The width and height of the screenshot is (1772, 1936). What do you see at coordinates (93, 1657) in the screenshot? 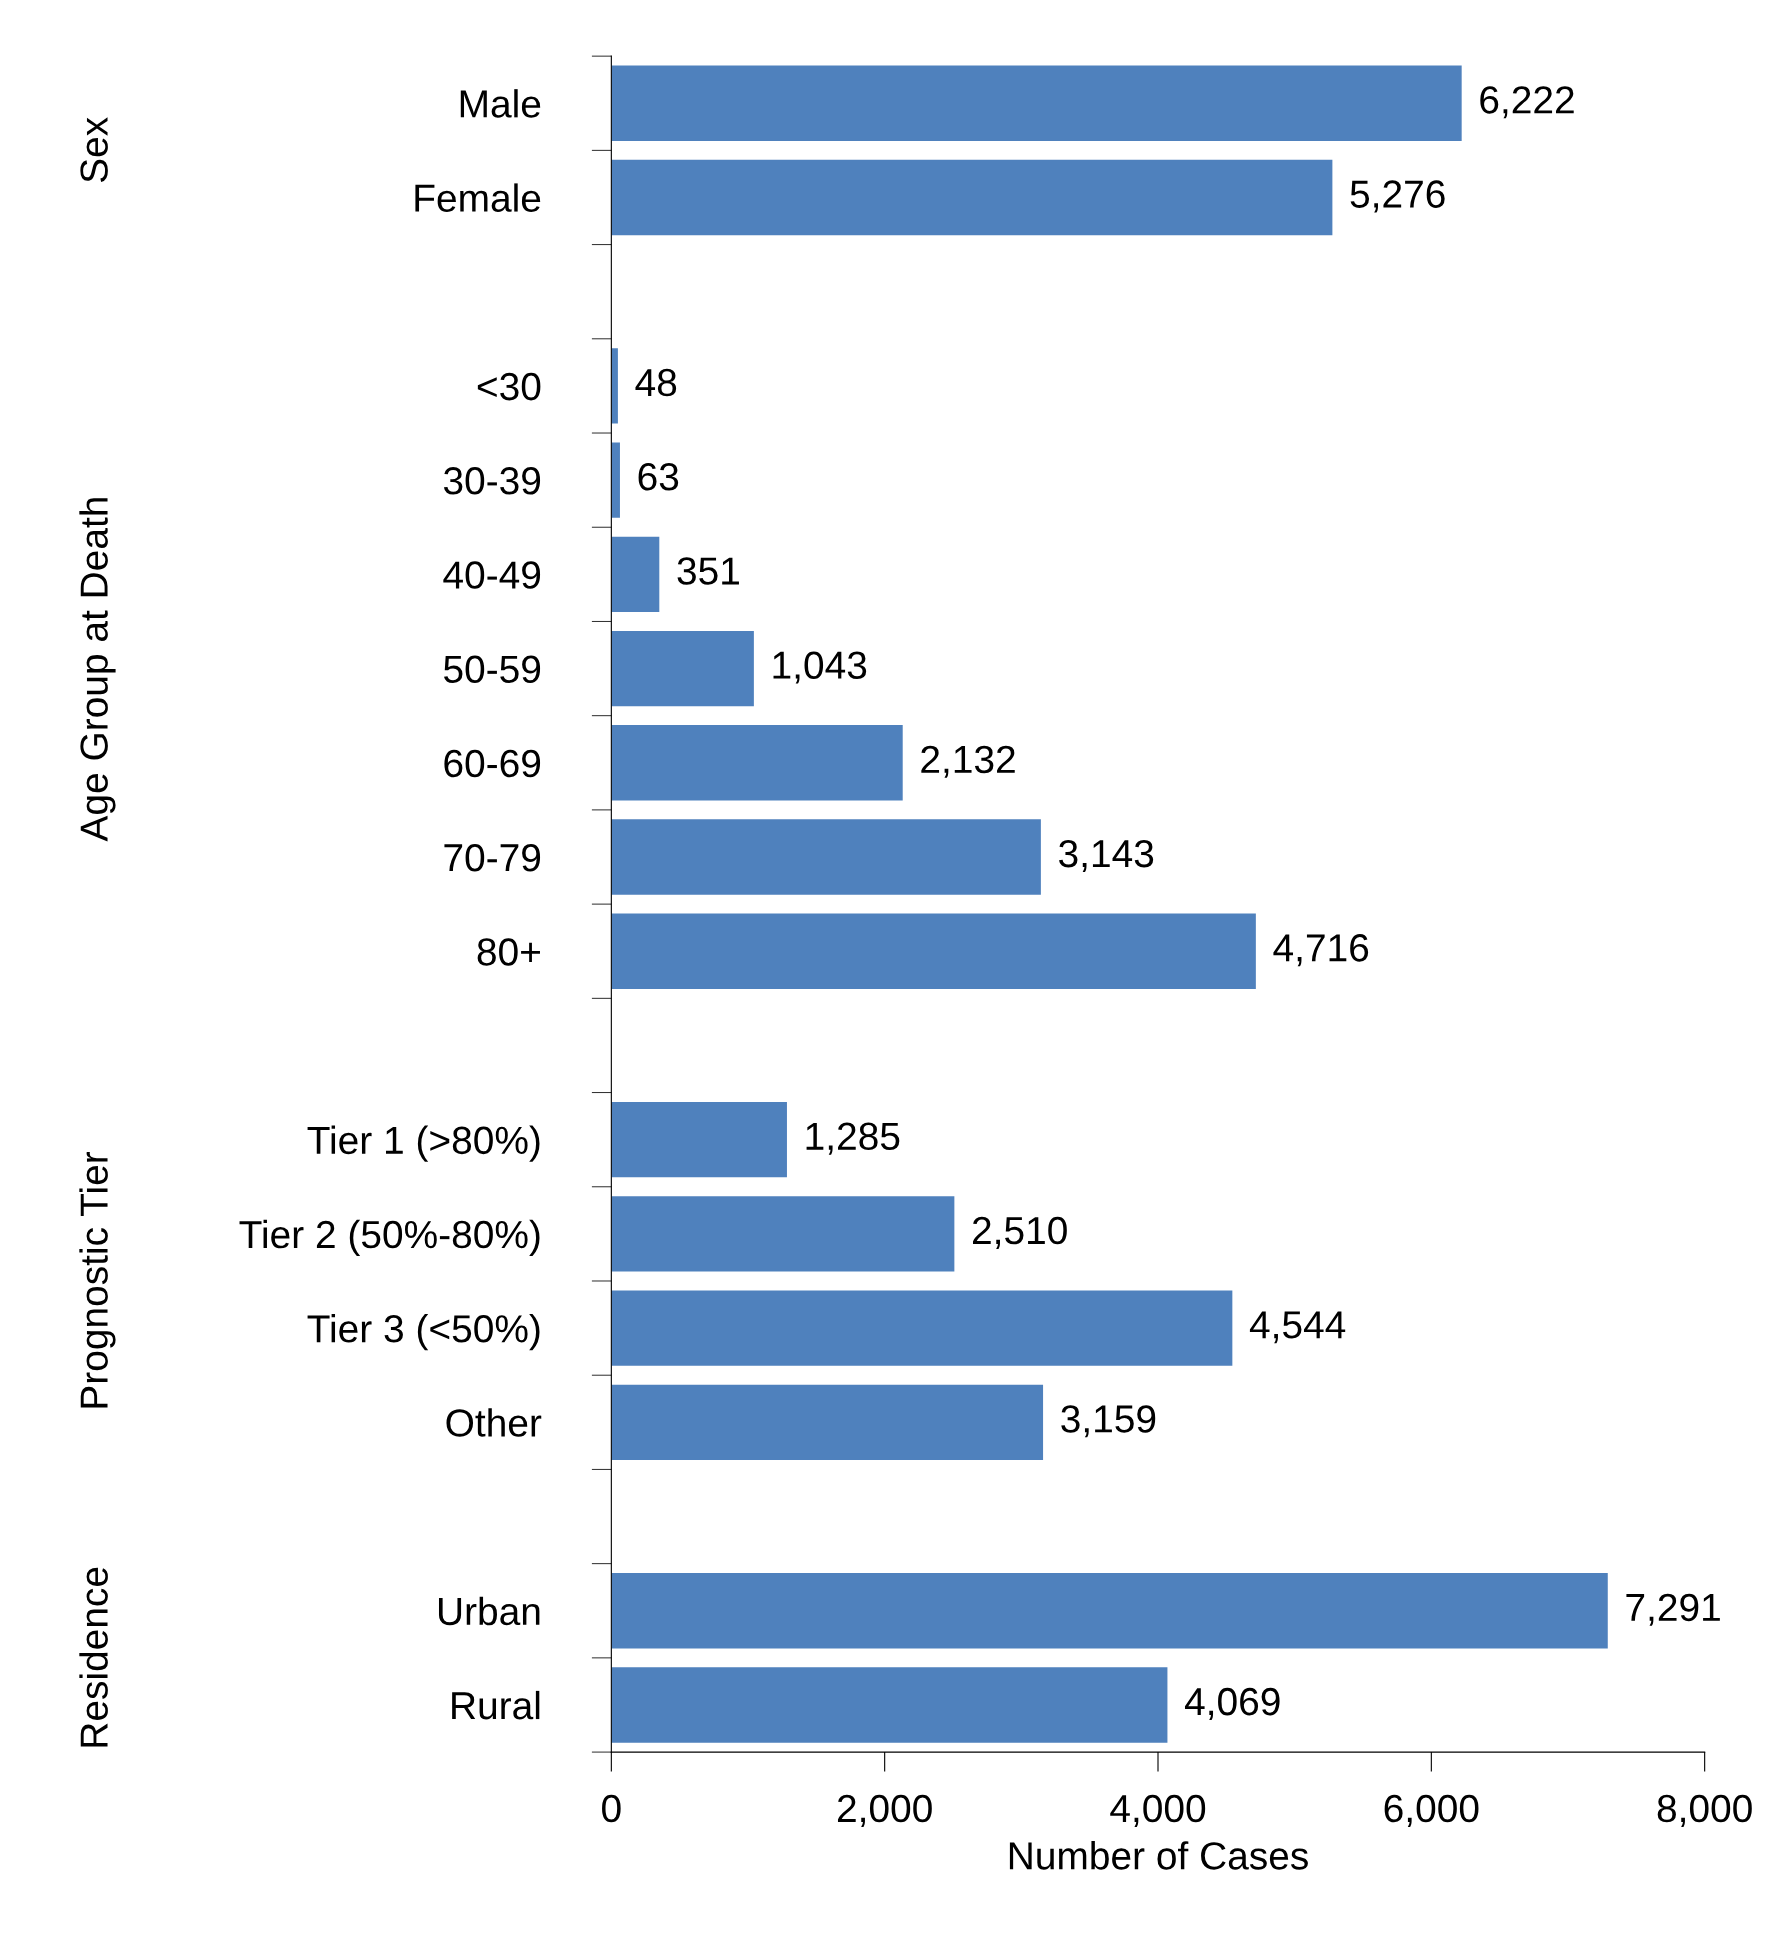
I see `text: Residence` at bounding box center [93, 1657].